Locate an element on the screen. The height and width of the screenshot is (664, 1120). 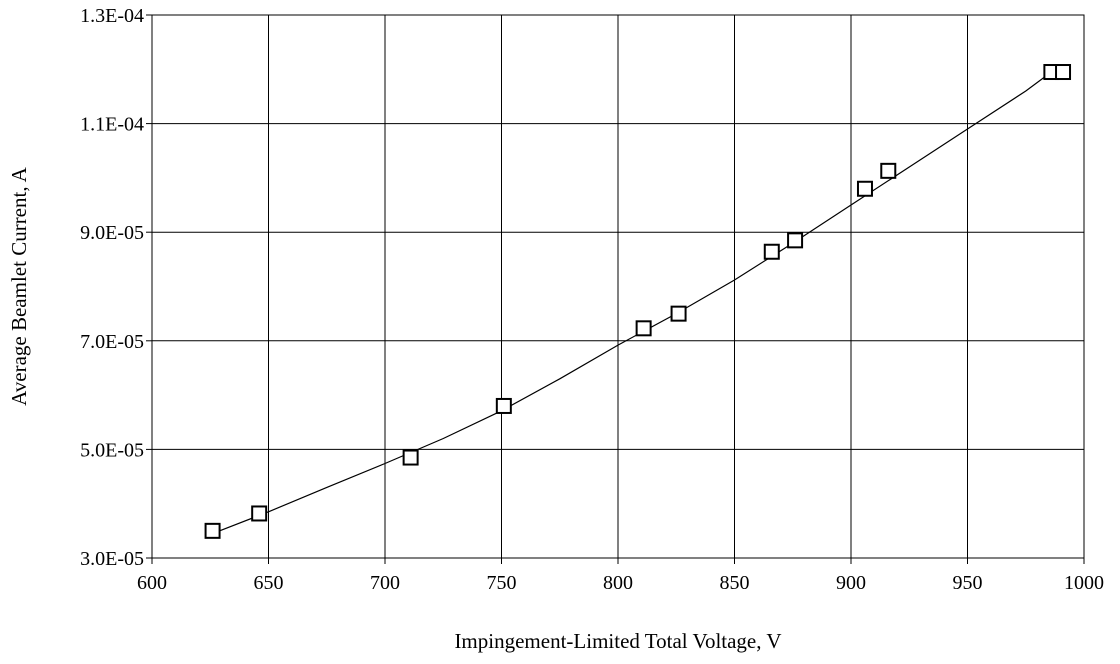
x-tick-label: 1000 is located at coordinates (1084, 583).